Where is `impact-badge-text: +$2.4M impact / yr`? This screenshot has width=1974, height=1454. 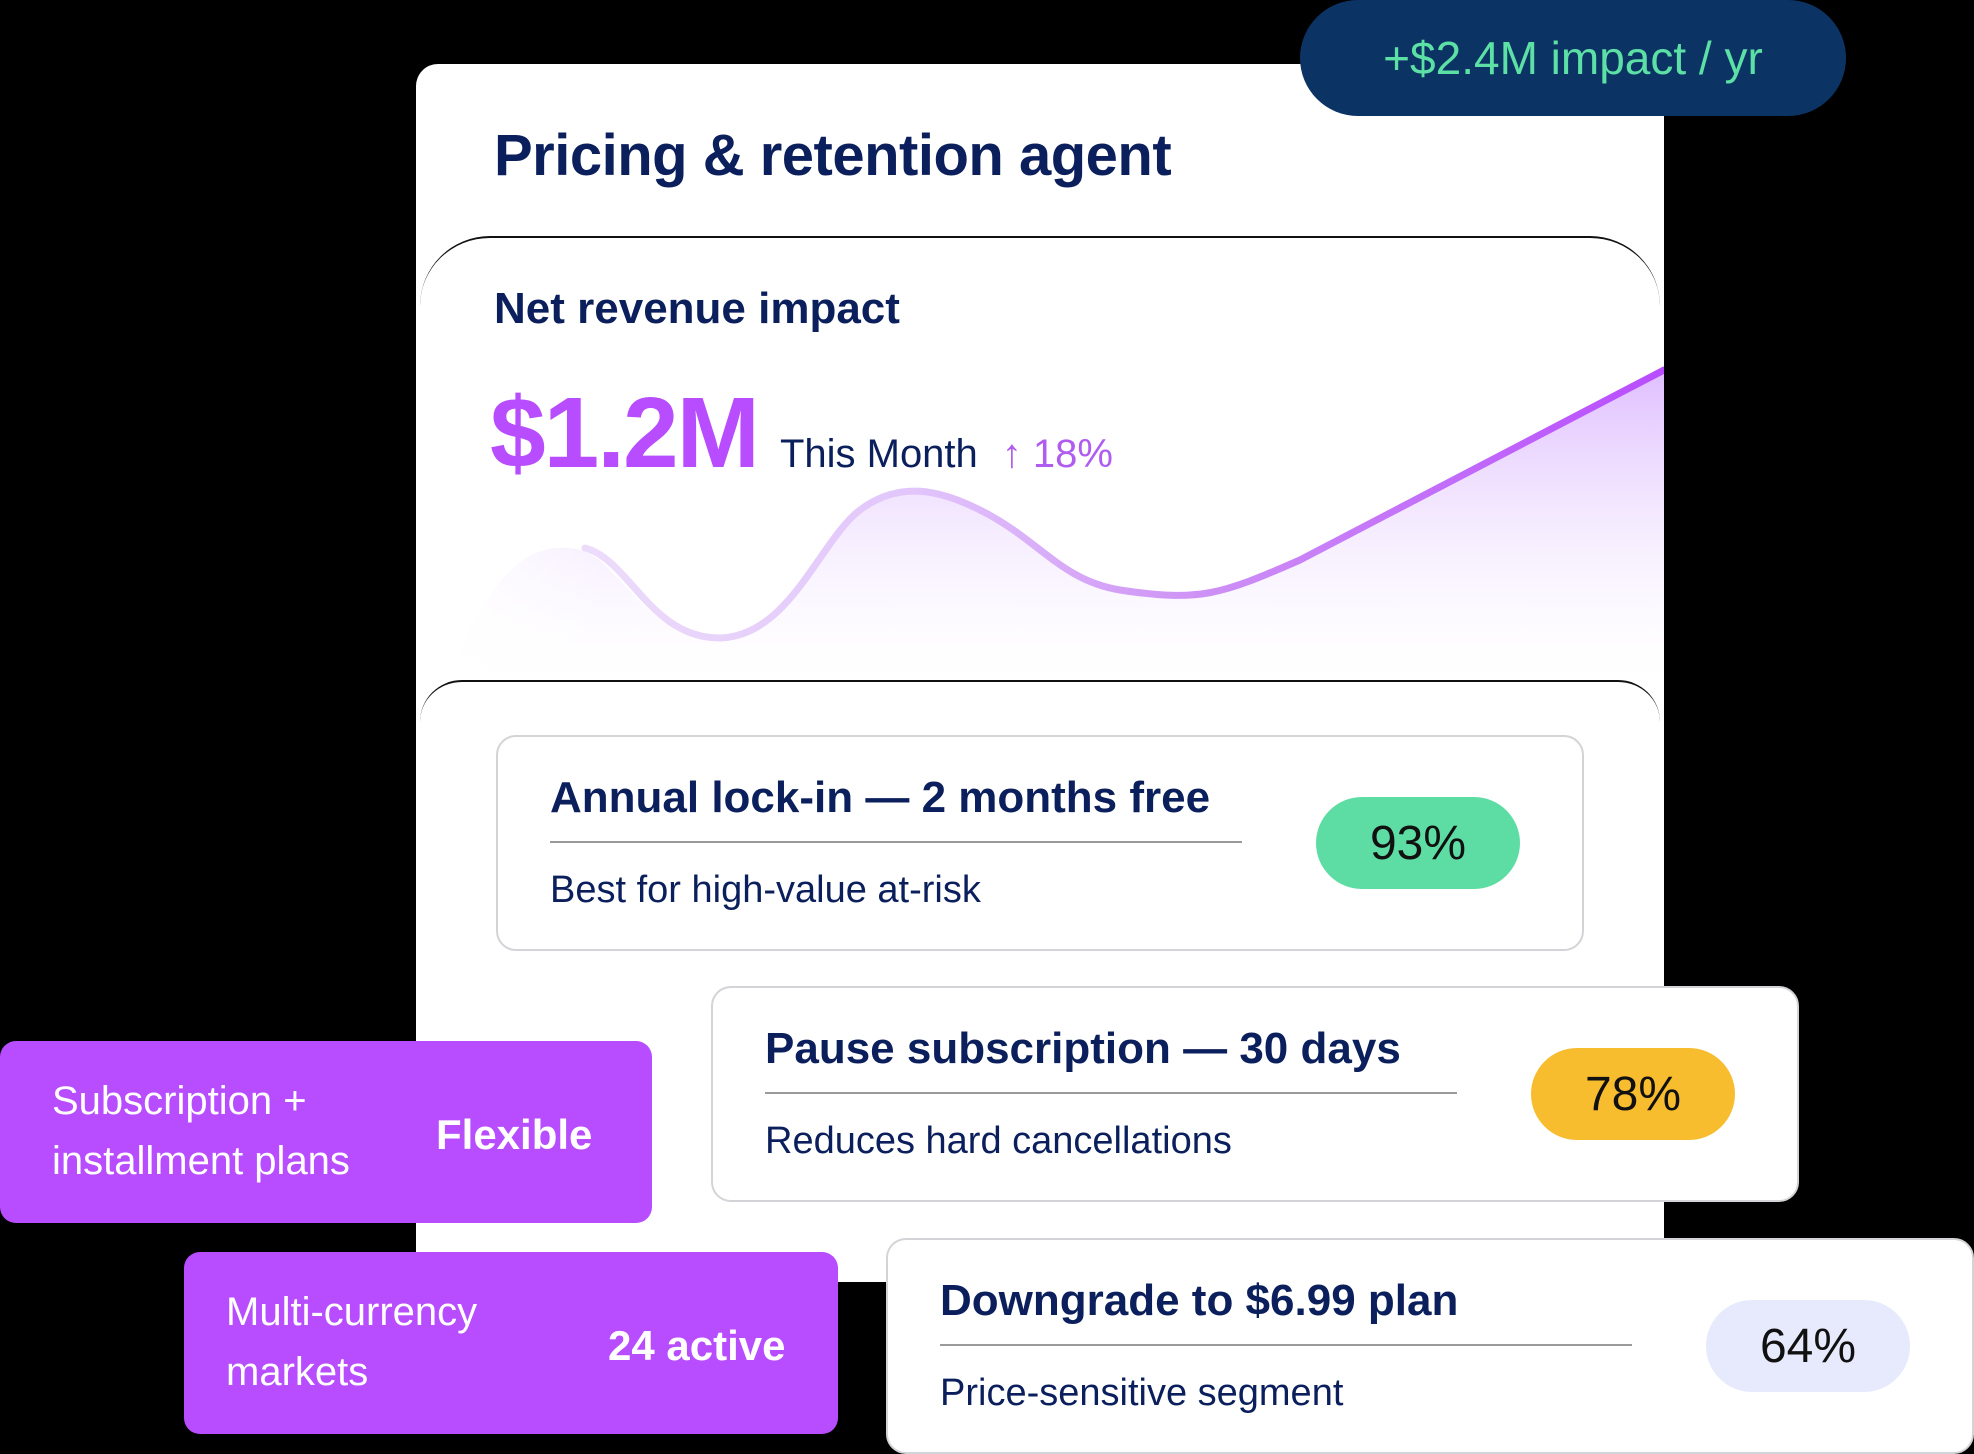
impact-badge-text: +$2.4M impact / yr is located at coordinates (1573, 58).